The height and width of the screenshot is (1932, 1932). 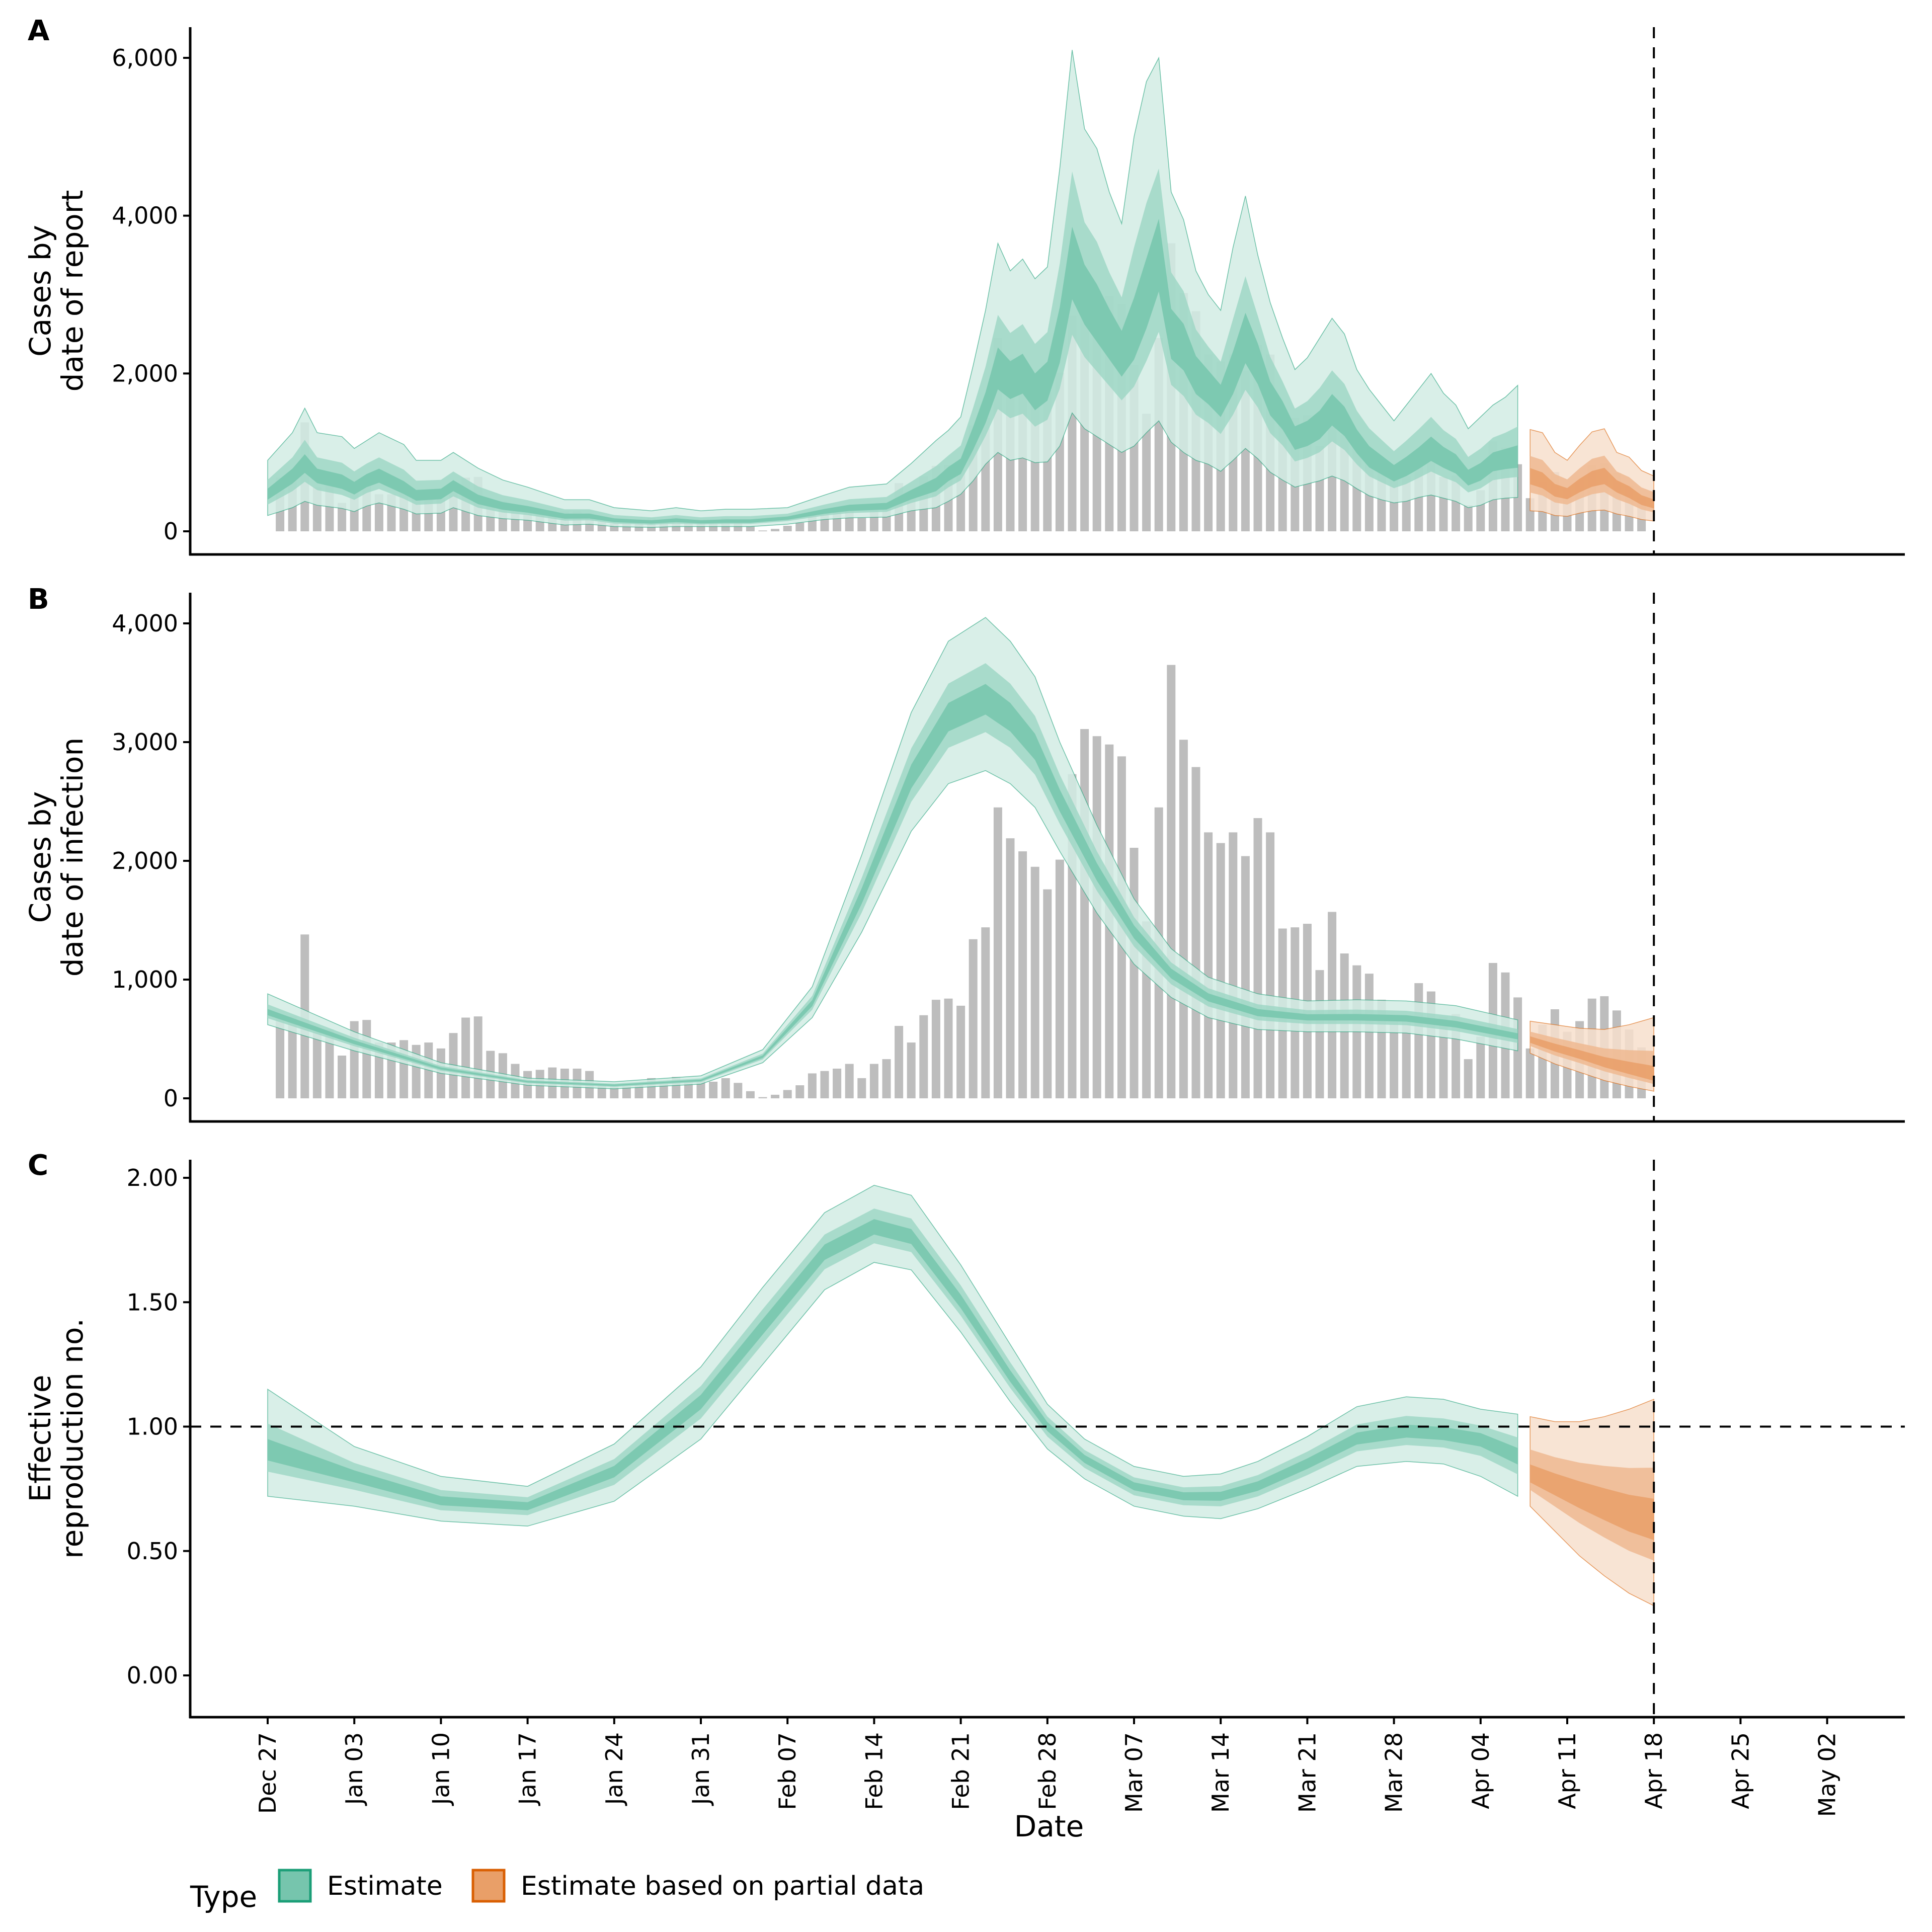 I want to click on y-tick-label: 1.50, so click(x=152, y=1303).